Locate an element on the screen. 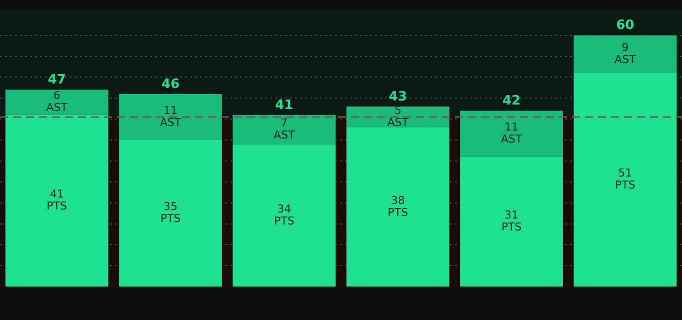 Image resolution: width=682 pixels, height=320 pixels. data-label: 5 is located at coordinates (398, 110).